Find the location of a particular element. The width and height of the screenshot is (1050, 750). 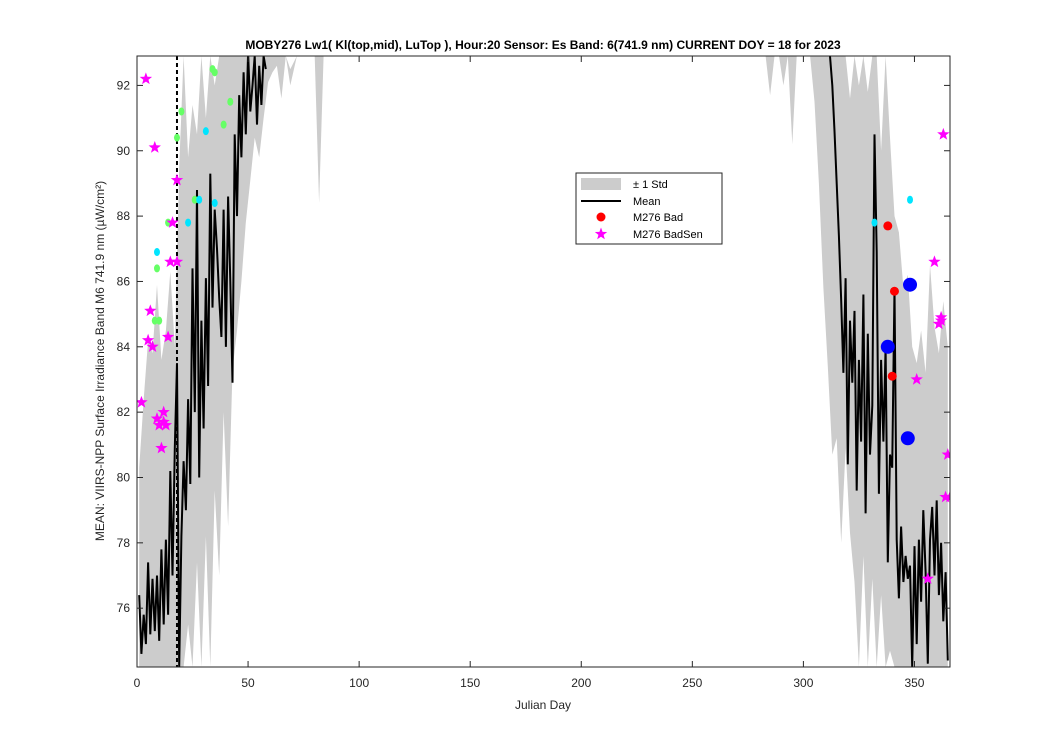

x-tick-label: 200 is located at coordinates (581, 683).